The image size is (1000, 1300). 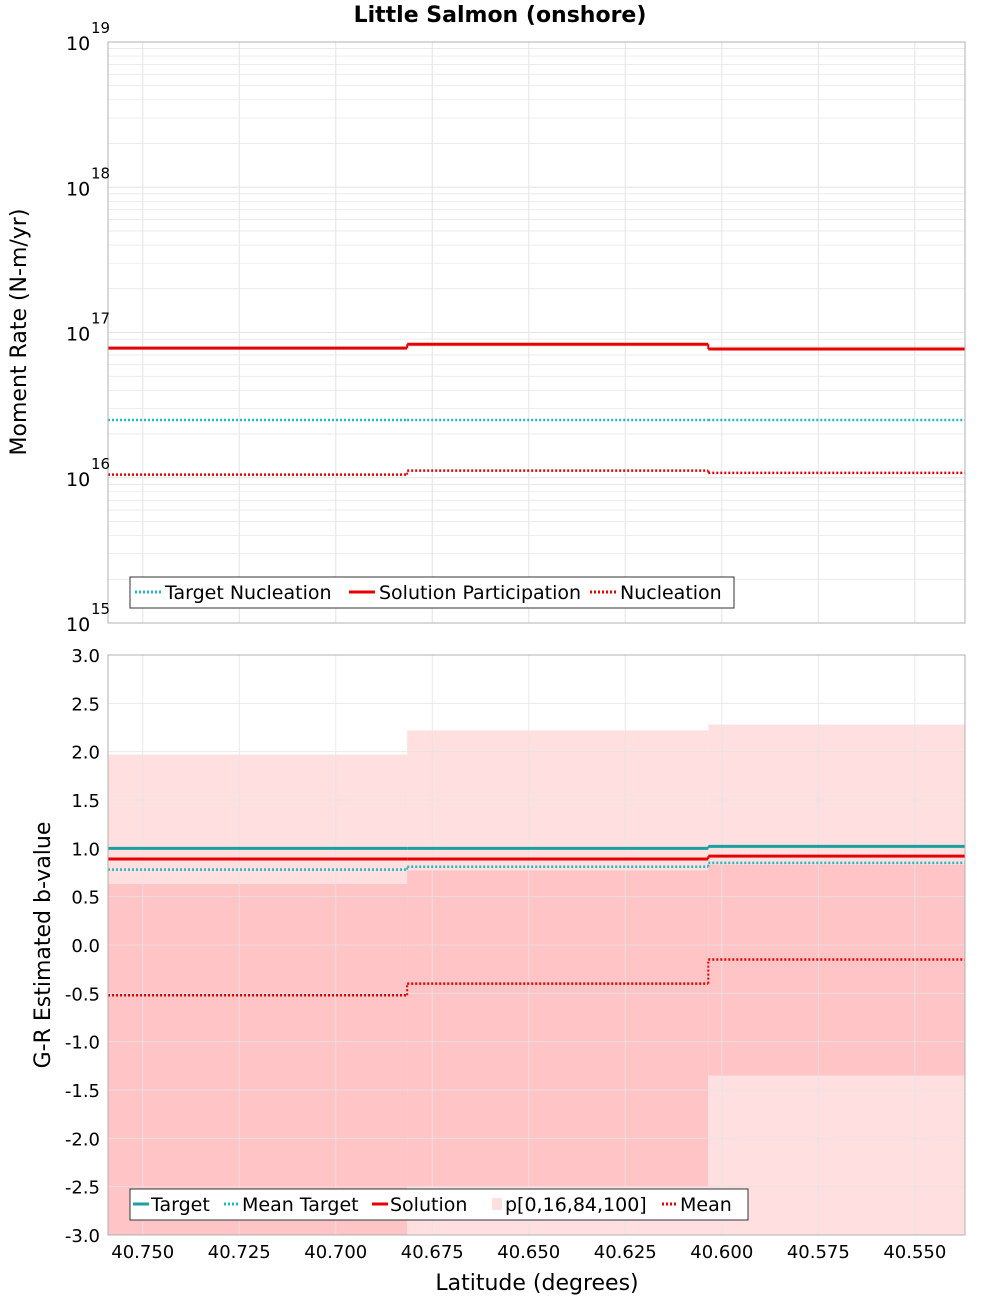 I want to click on bottom-y-tick-label: 2.0, so click(x=85, y=753).